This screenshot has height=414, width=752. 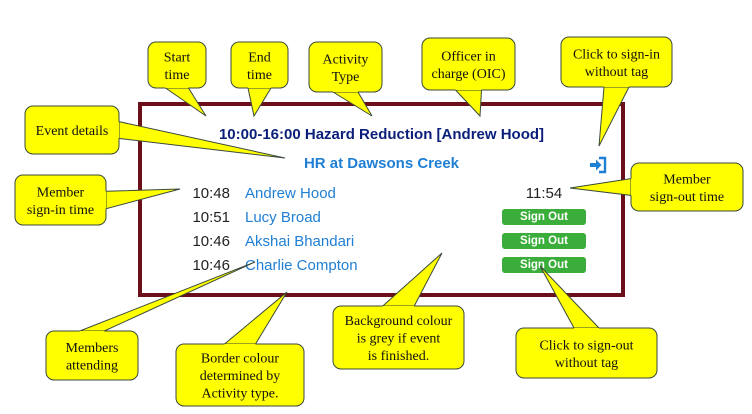 What do you see at coordinates (346, 59) in the screenshot?
I see `callout-text: Activity` at bounding box center [346, 59].